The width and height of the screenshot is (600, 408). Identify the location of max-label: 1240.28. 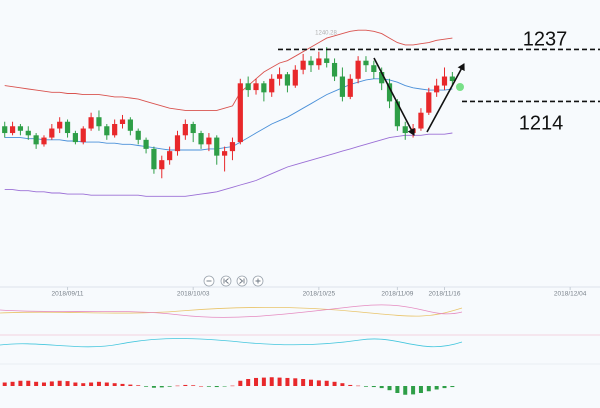
(326, 34).